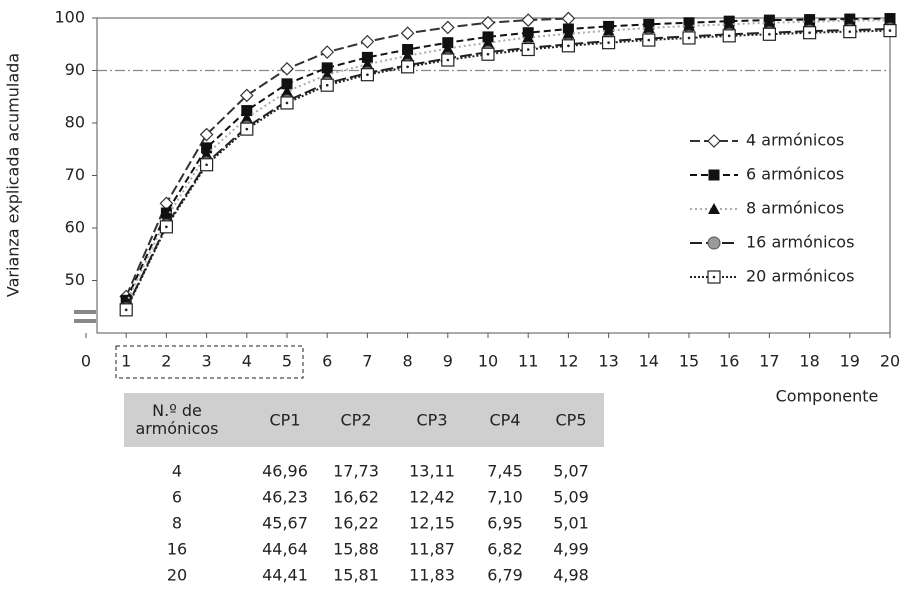 The image size is (901, 598). I want to click on table-cell: 5,07, so click(571, 471).